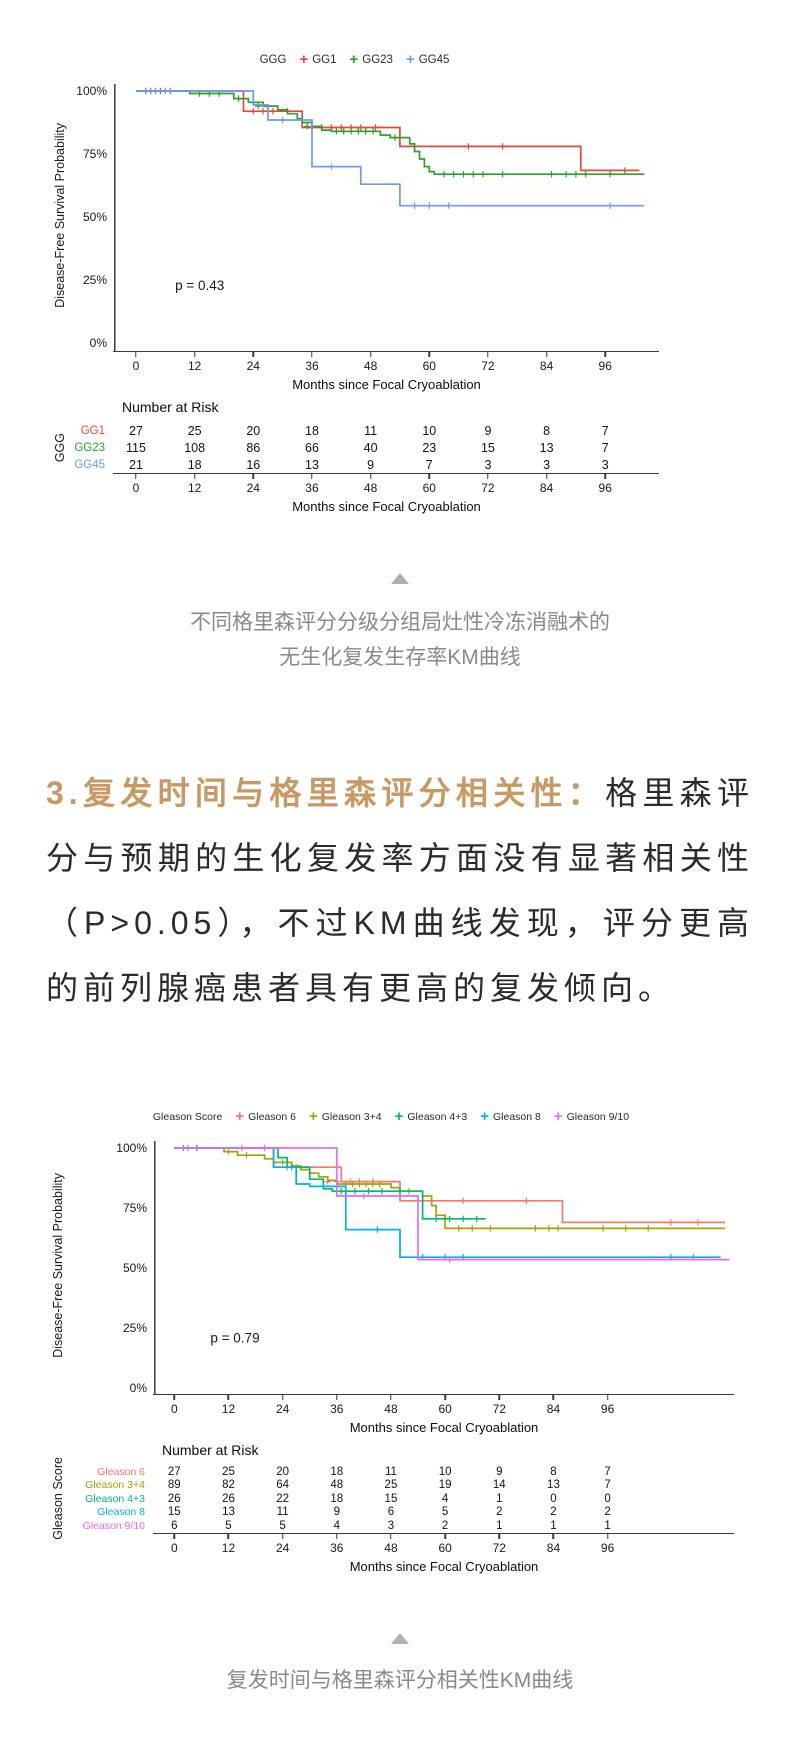 This screenshot has width=800, height=1739. I want to click on risk-row-values: 26 26 22 18 15 4 1 0 0, so click(444, 1499).